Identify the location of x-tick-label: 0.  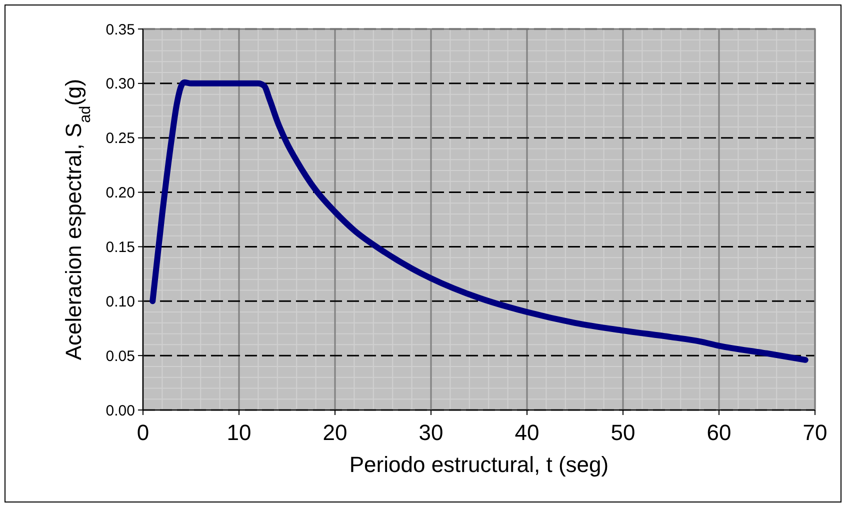
(143, 432).